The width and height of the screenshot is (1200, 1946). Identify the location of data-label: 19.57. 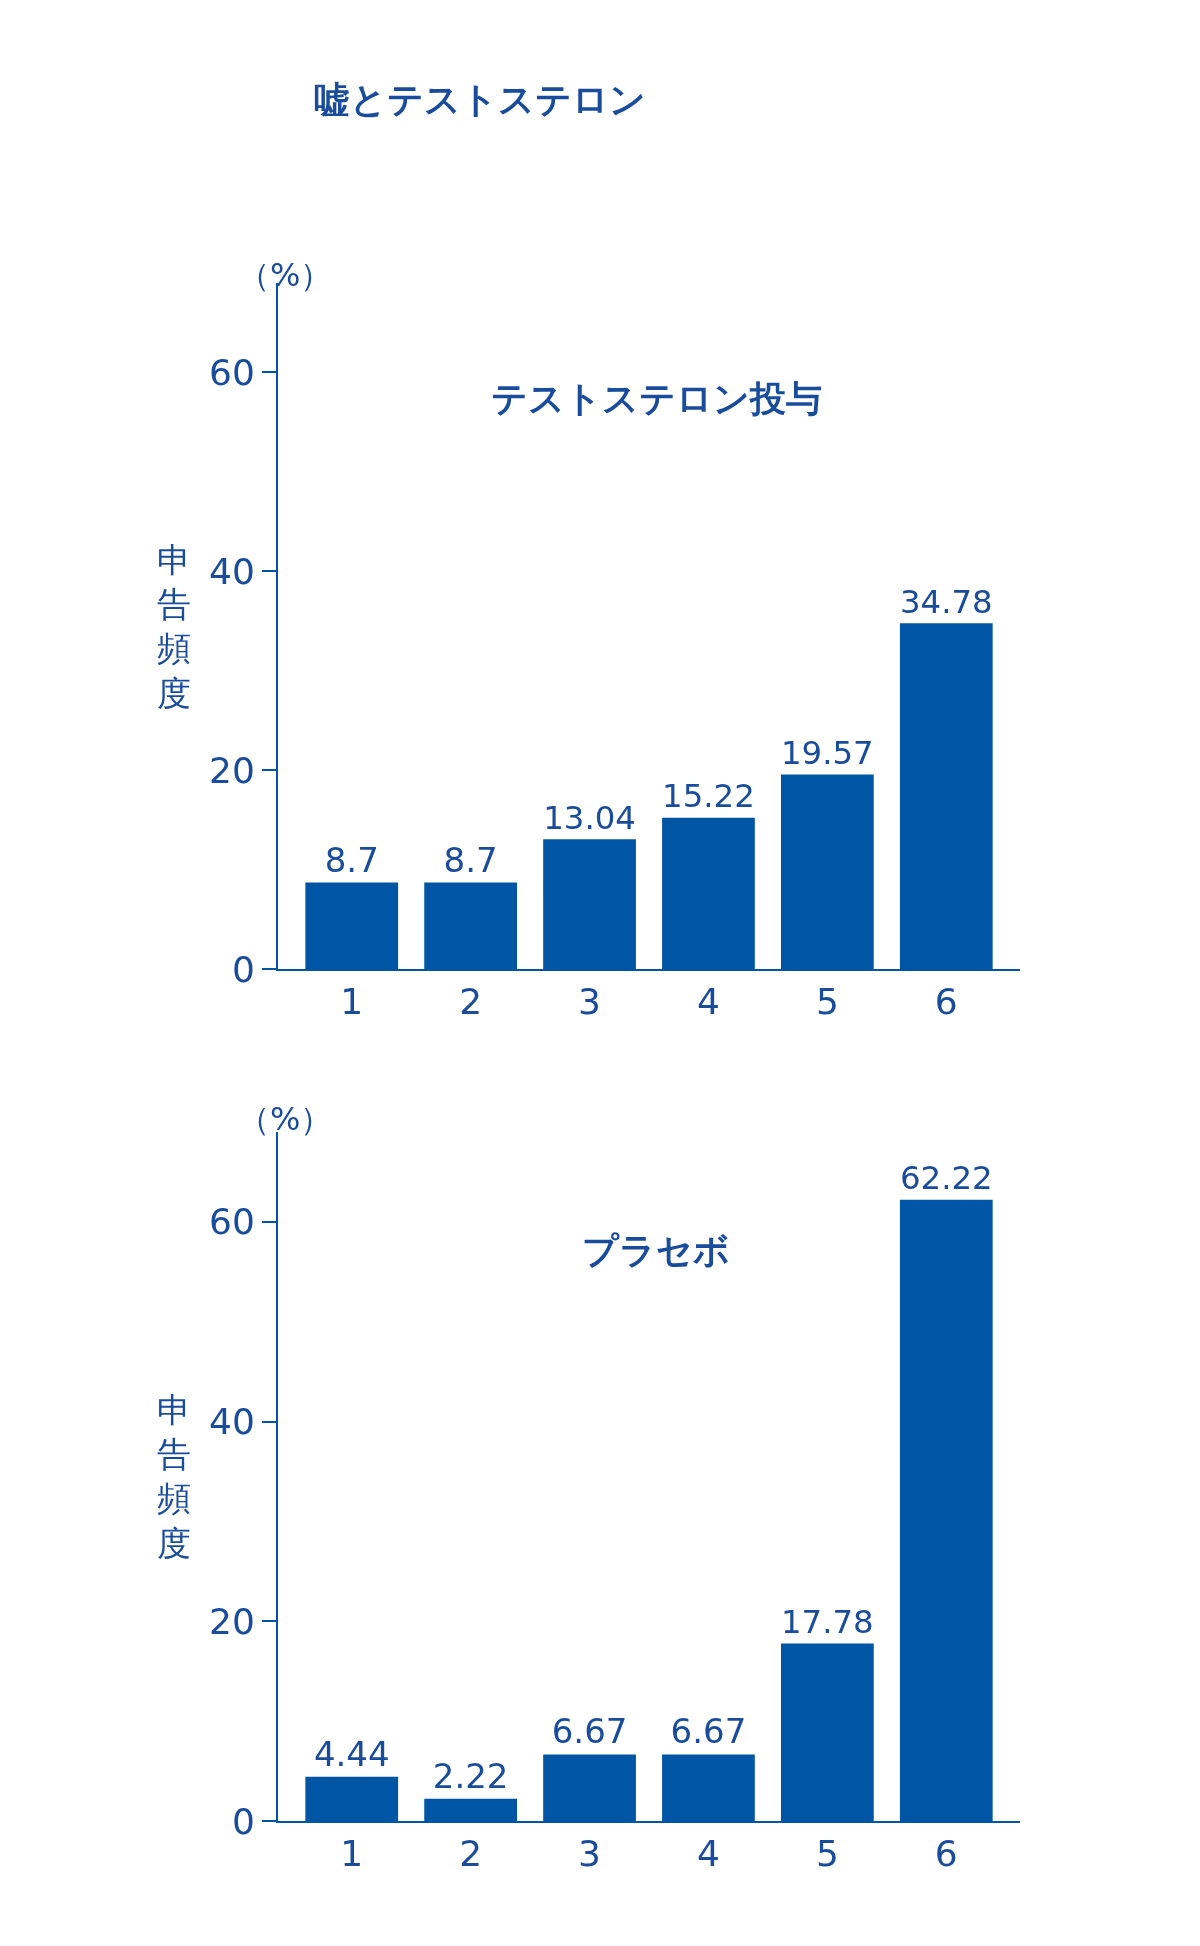
(827, 752).